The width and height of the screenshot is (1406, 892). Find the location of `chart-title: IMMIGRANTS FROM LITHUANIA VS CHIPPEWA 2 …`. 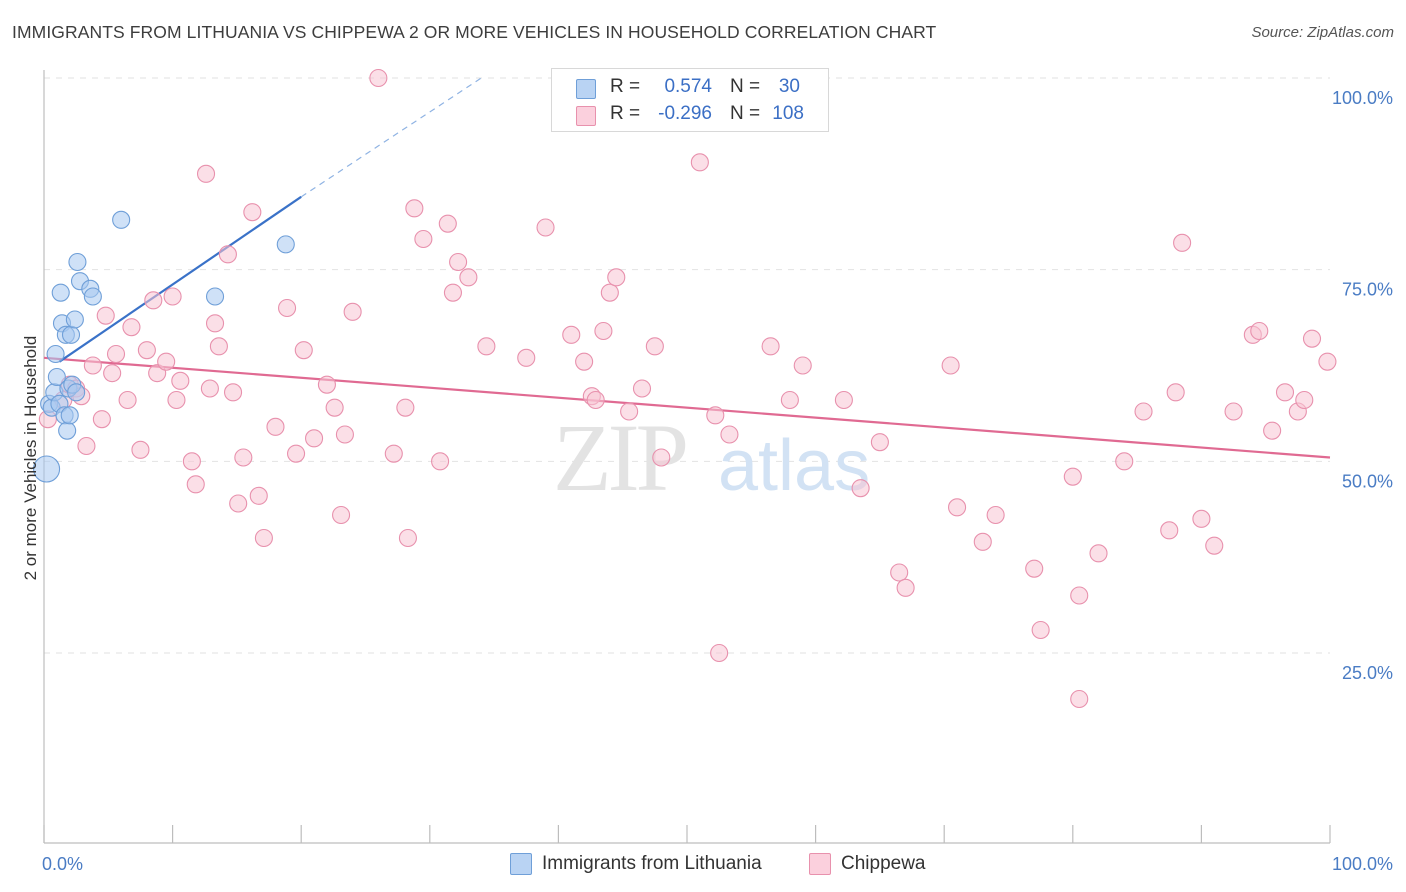

chart-title: IMMIGRANTS FROM LITHUANIA VS CHIPPEWA 2 … is located at coordinates (474, 32).